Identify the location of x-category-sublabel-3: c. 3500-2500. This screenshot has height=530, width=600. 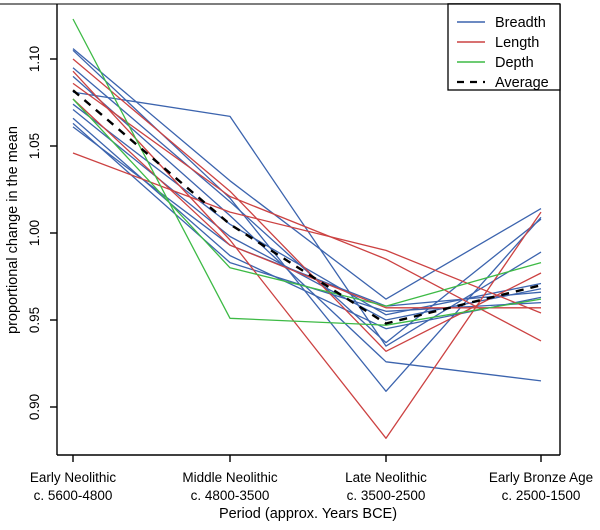
(386, 495).